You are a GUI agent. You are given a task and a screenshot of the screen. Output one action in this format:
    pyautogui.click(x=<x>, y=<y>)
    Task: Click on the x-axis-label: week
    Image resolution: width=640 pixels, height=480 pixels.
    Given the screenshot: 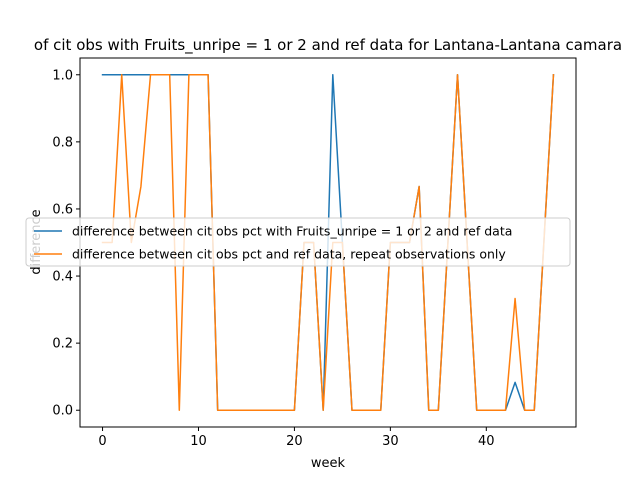 What is the action you would take?
    pyautogui.click(x=328, y=463)
    